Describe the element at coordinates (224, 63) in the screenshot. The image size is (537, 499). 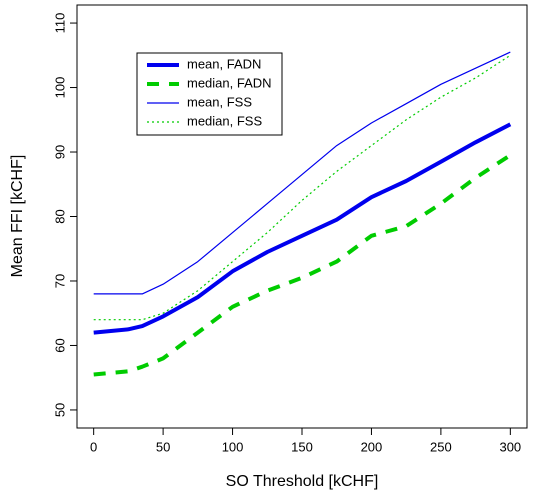
I see `legend-label: mean, FADN` at that location.